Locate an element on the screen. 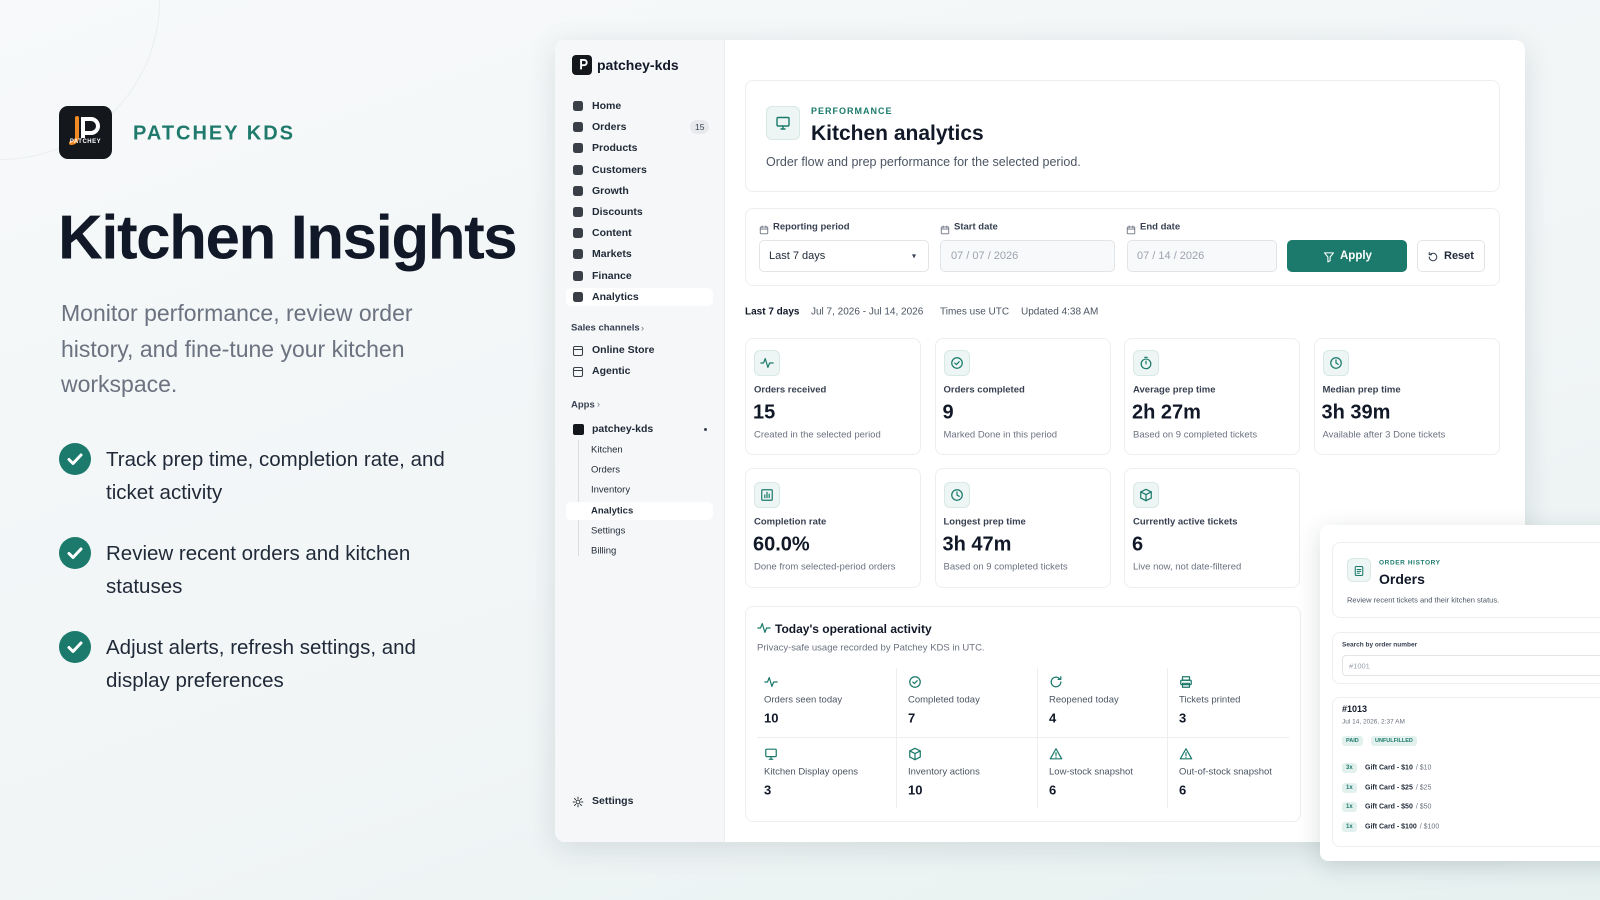 Image resolution: width=1600 pixels, height=900 pixels. brand-name: PATCHEY KDS is located at coordinates (214, 133).